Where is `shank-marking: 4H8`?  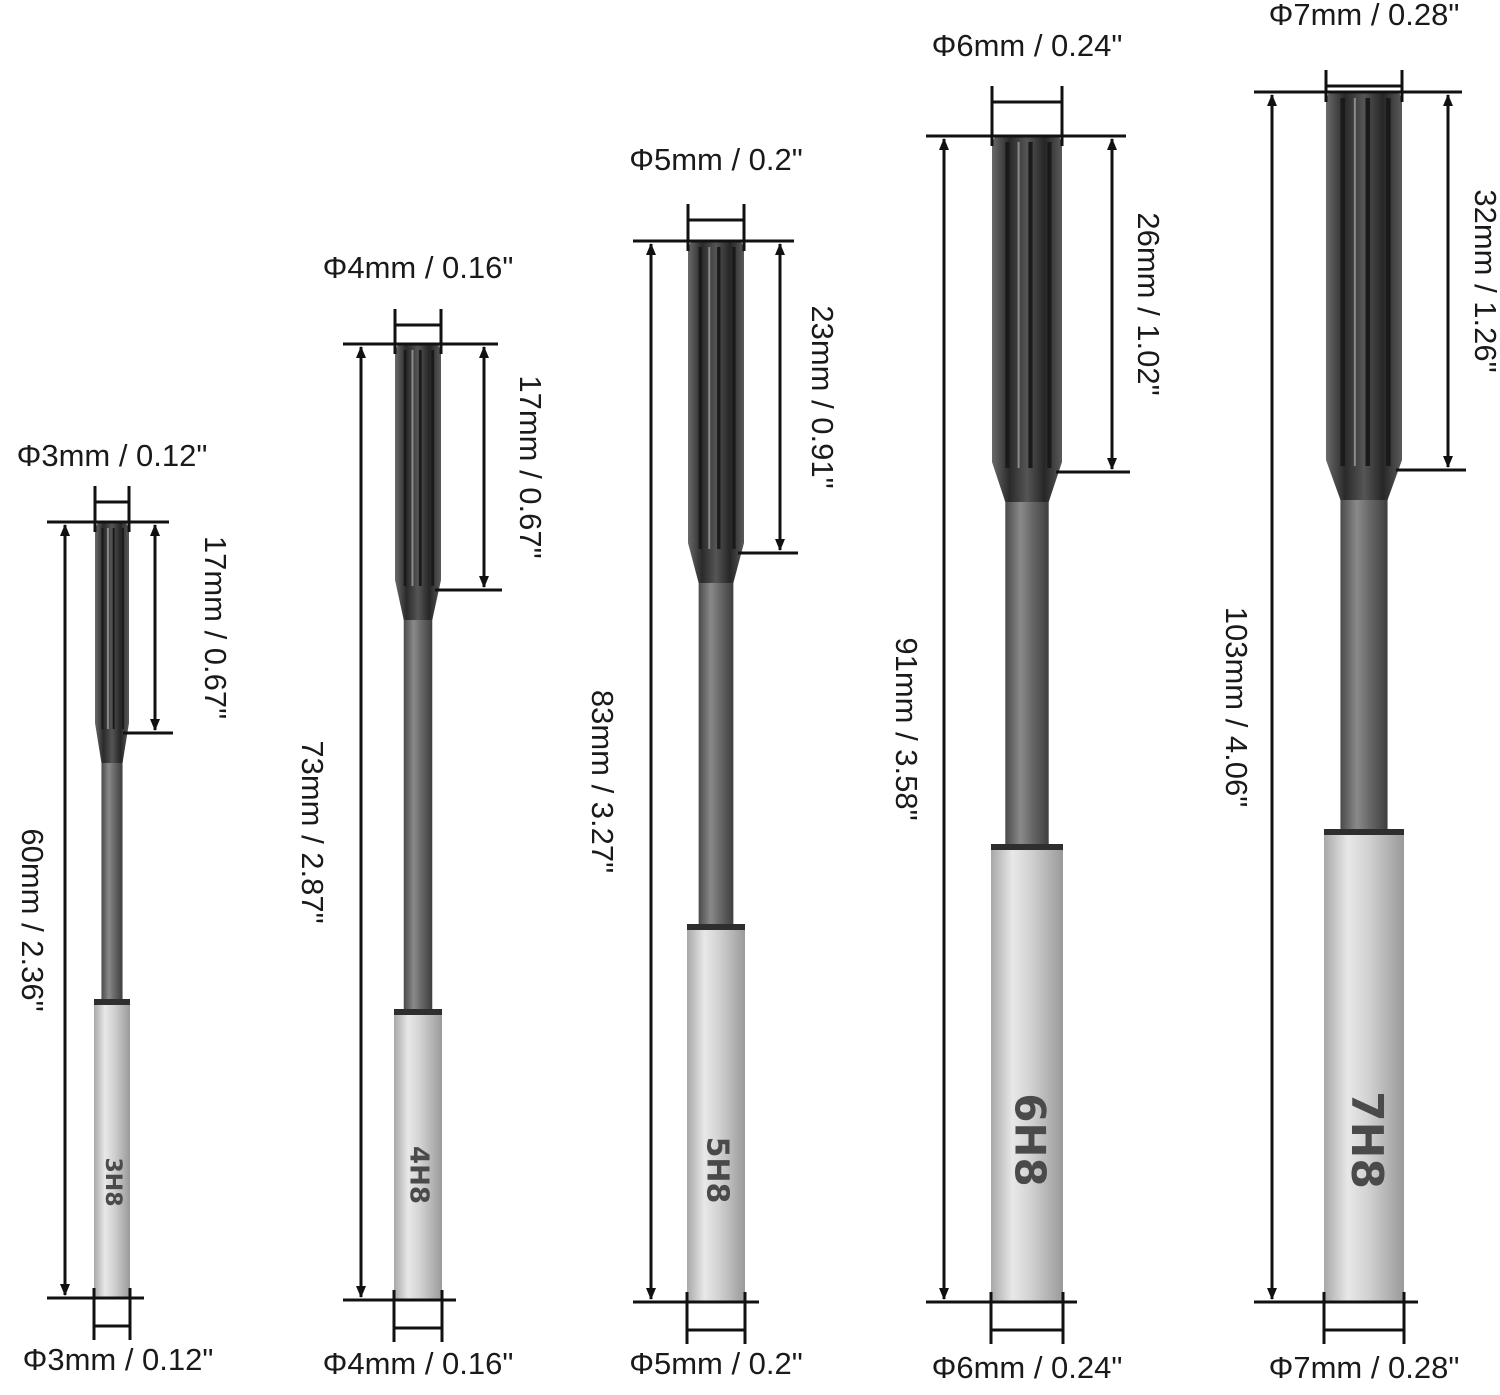
shank-marking: 4H8 is located at coordinates (419, 1175).